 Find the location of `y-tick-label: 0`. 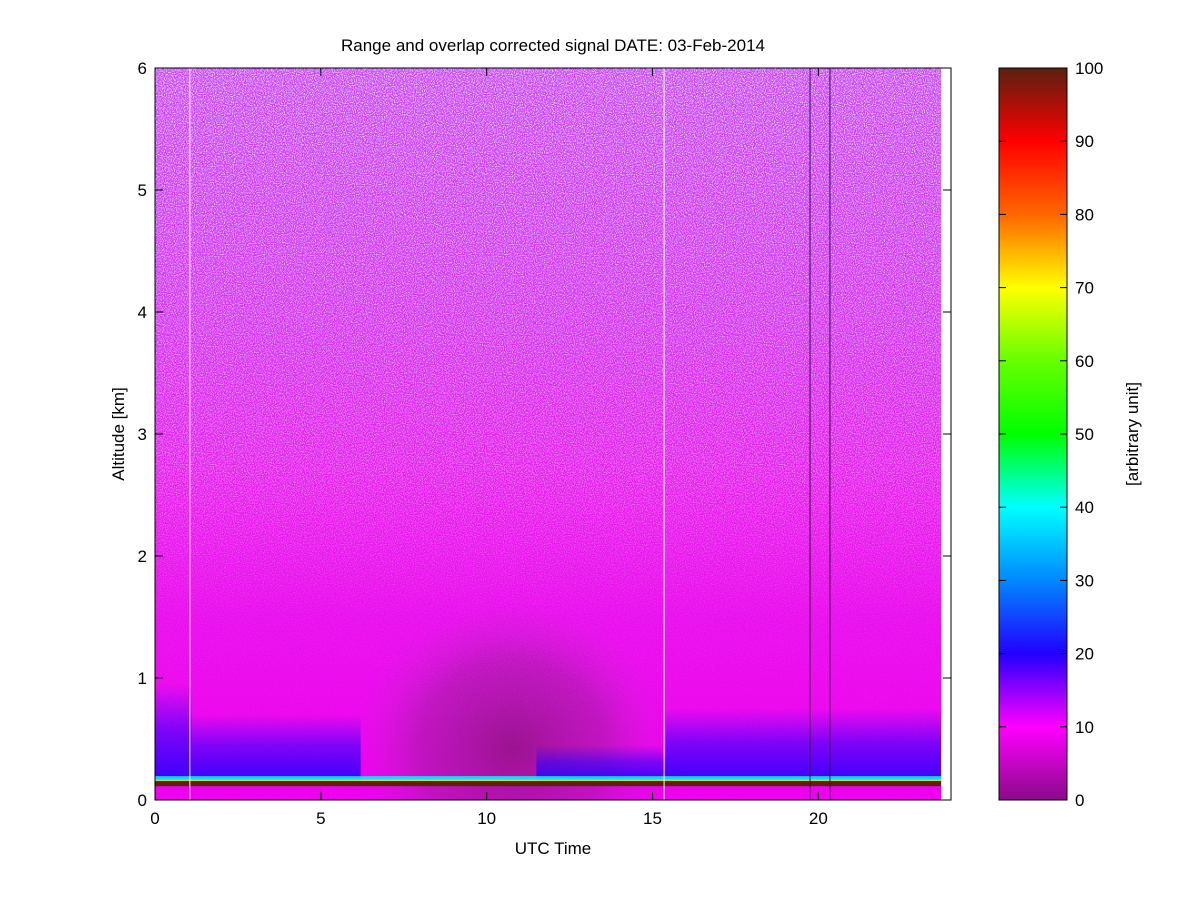

y-tick-label: 0 is located at coordinates (142, 800).